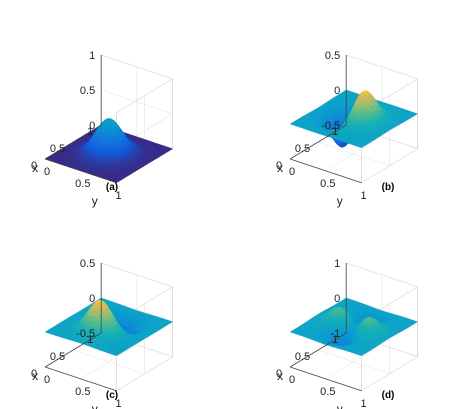  What do you see at coordinates (112, 187) in the screenshot?
I see `panel-caption: (a)` at bounding box center [112, 187].